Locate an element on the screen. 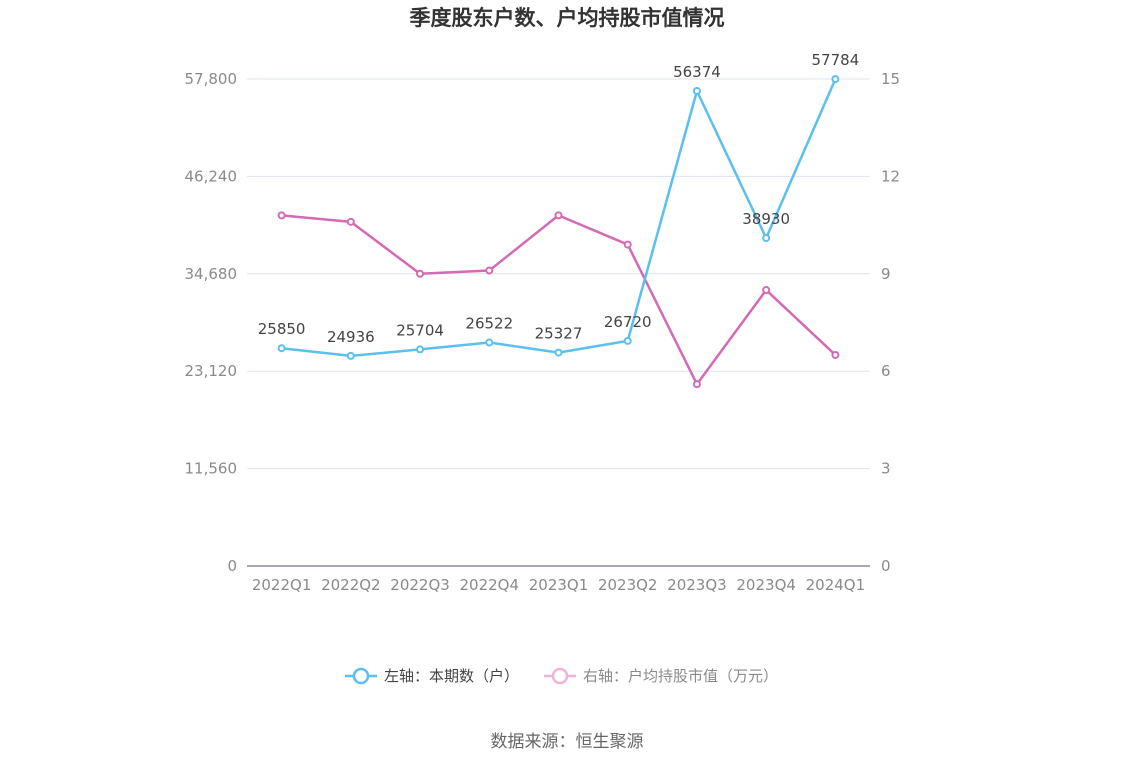  series-line-avg-holding-value is located at coordinates (559, 300).